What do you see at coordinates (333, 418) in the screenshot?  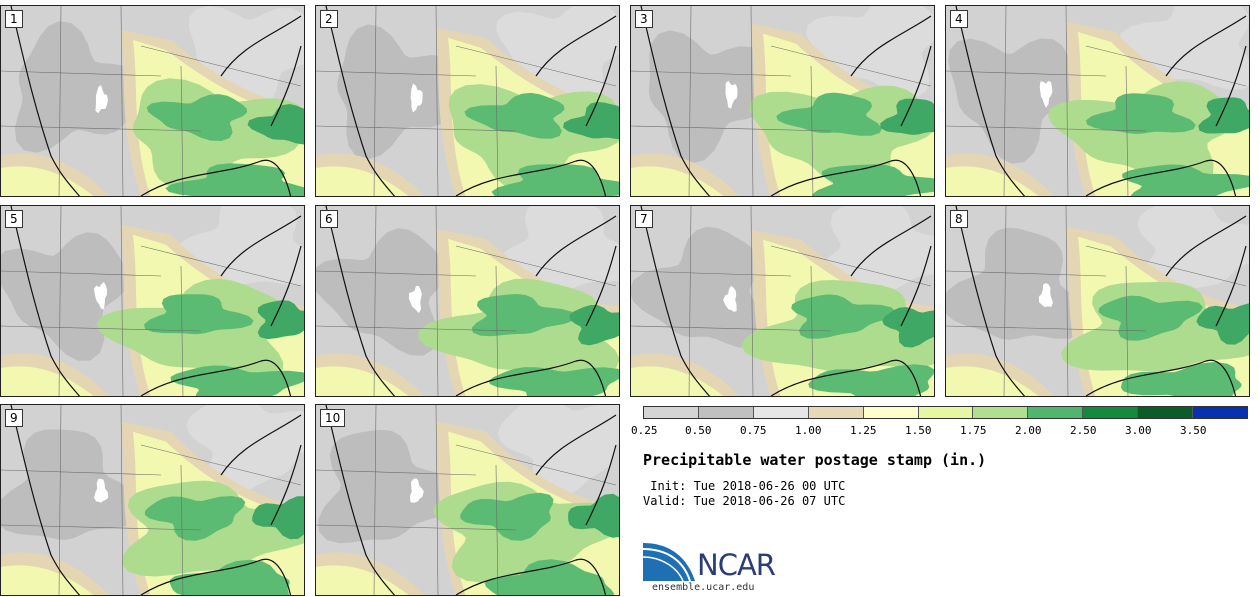 I see `member-label-10: 10` at bounding box center [333, 418].